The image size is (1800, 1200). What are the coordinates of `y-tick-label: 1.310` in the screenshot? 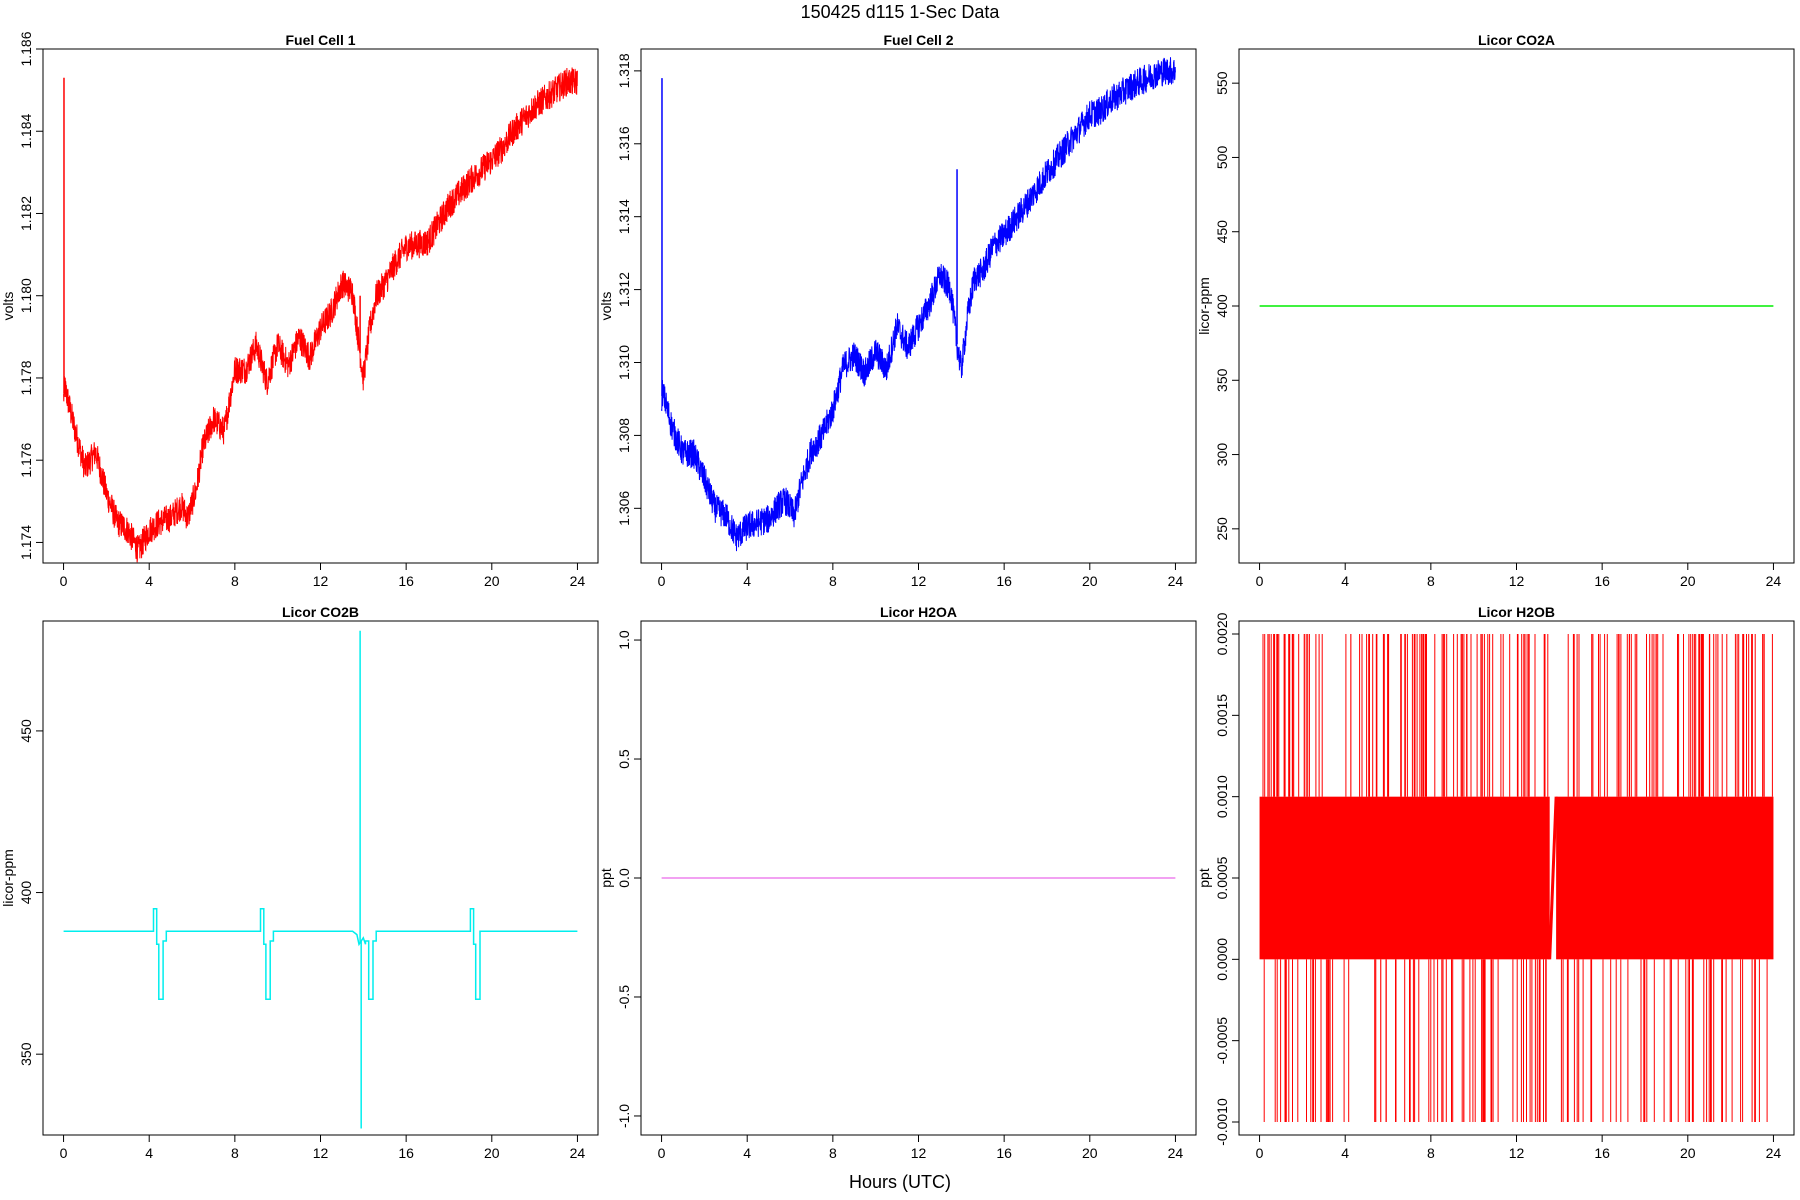 It's located at (624, 362).